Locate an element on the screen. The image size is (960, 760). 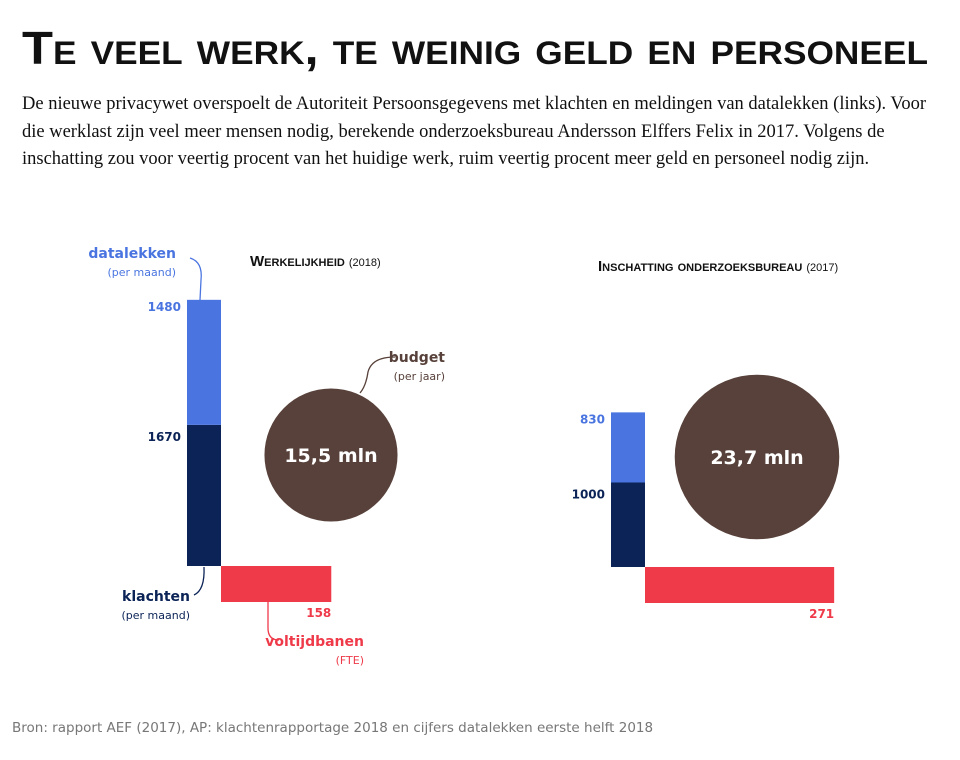
bubble-label: 15,5 mln is located at coordinates (330, 456).